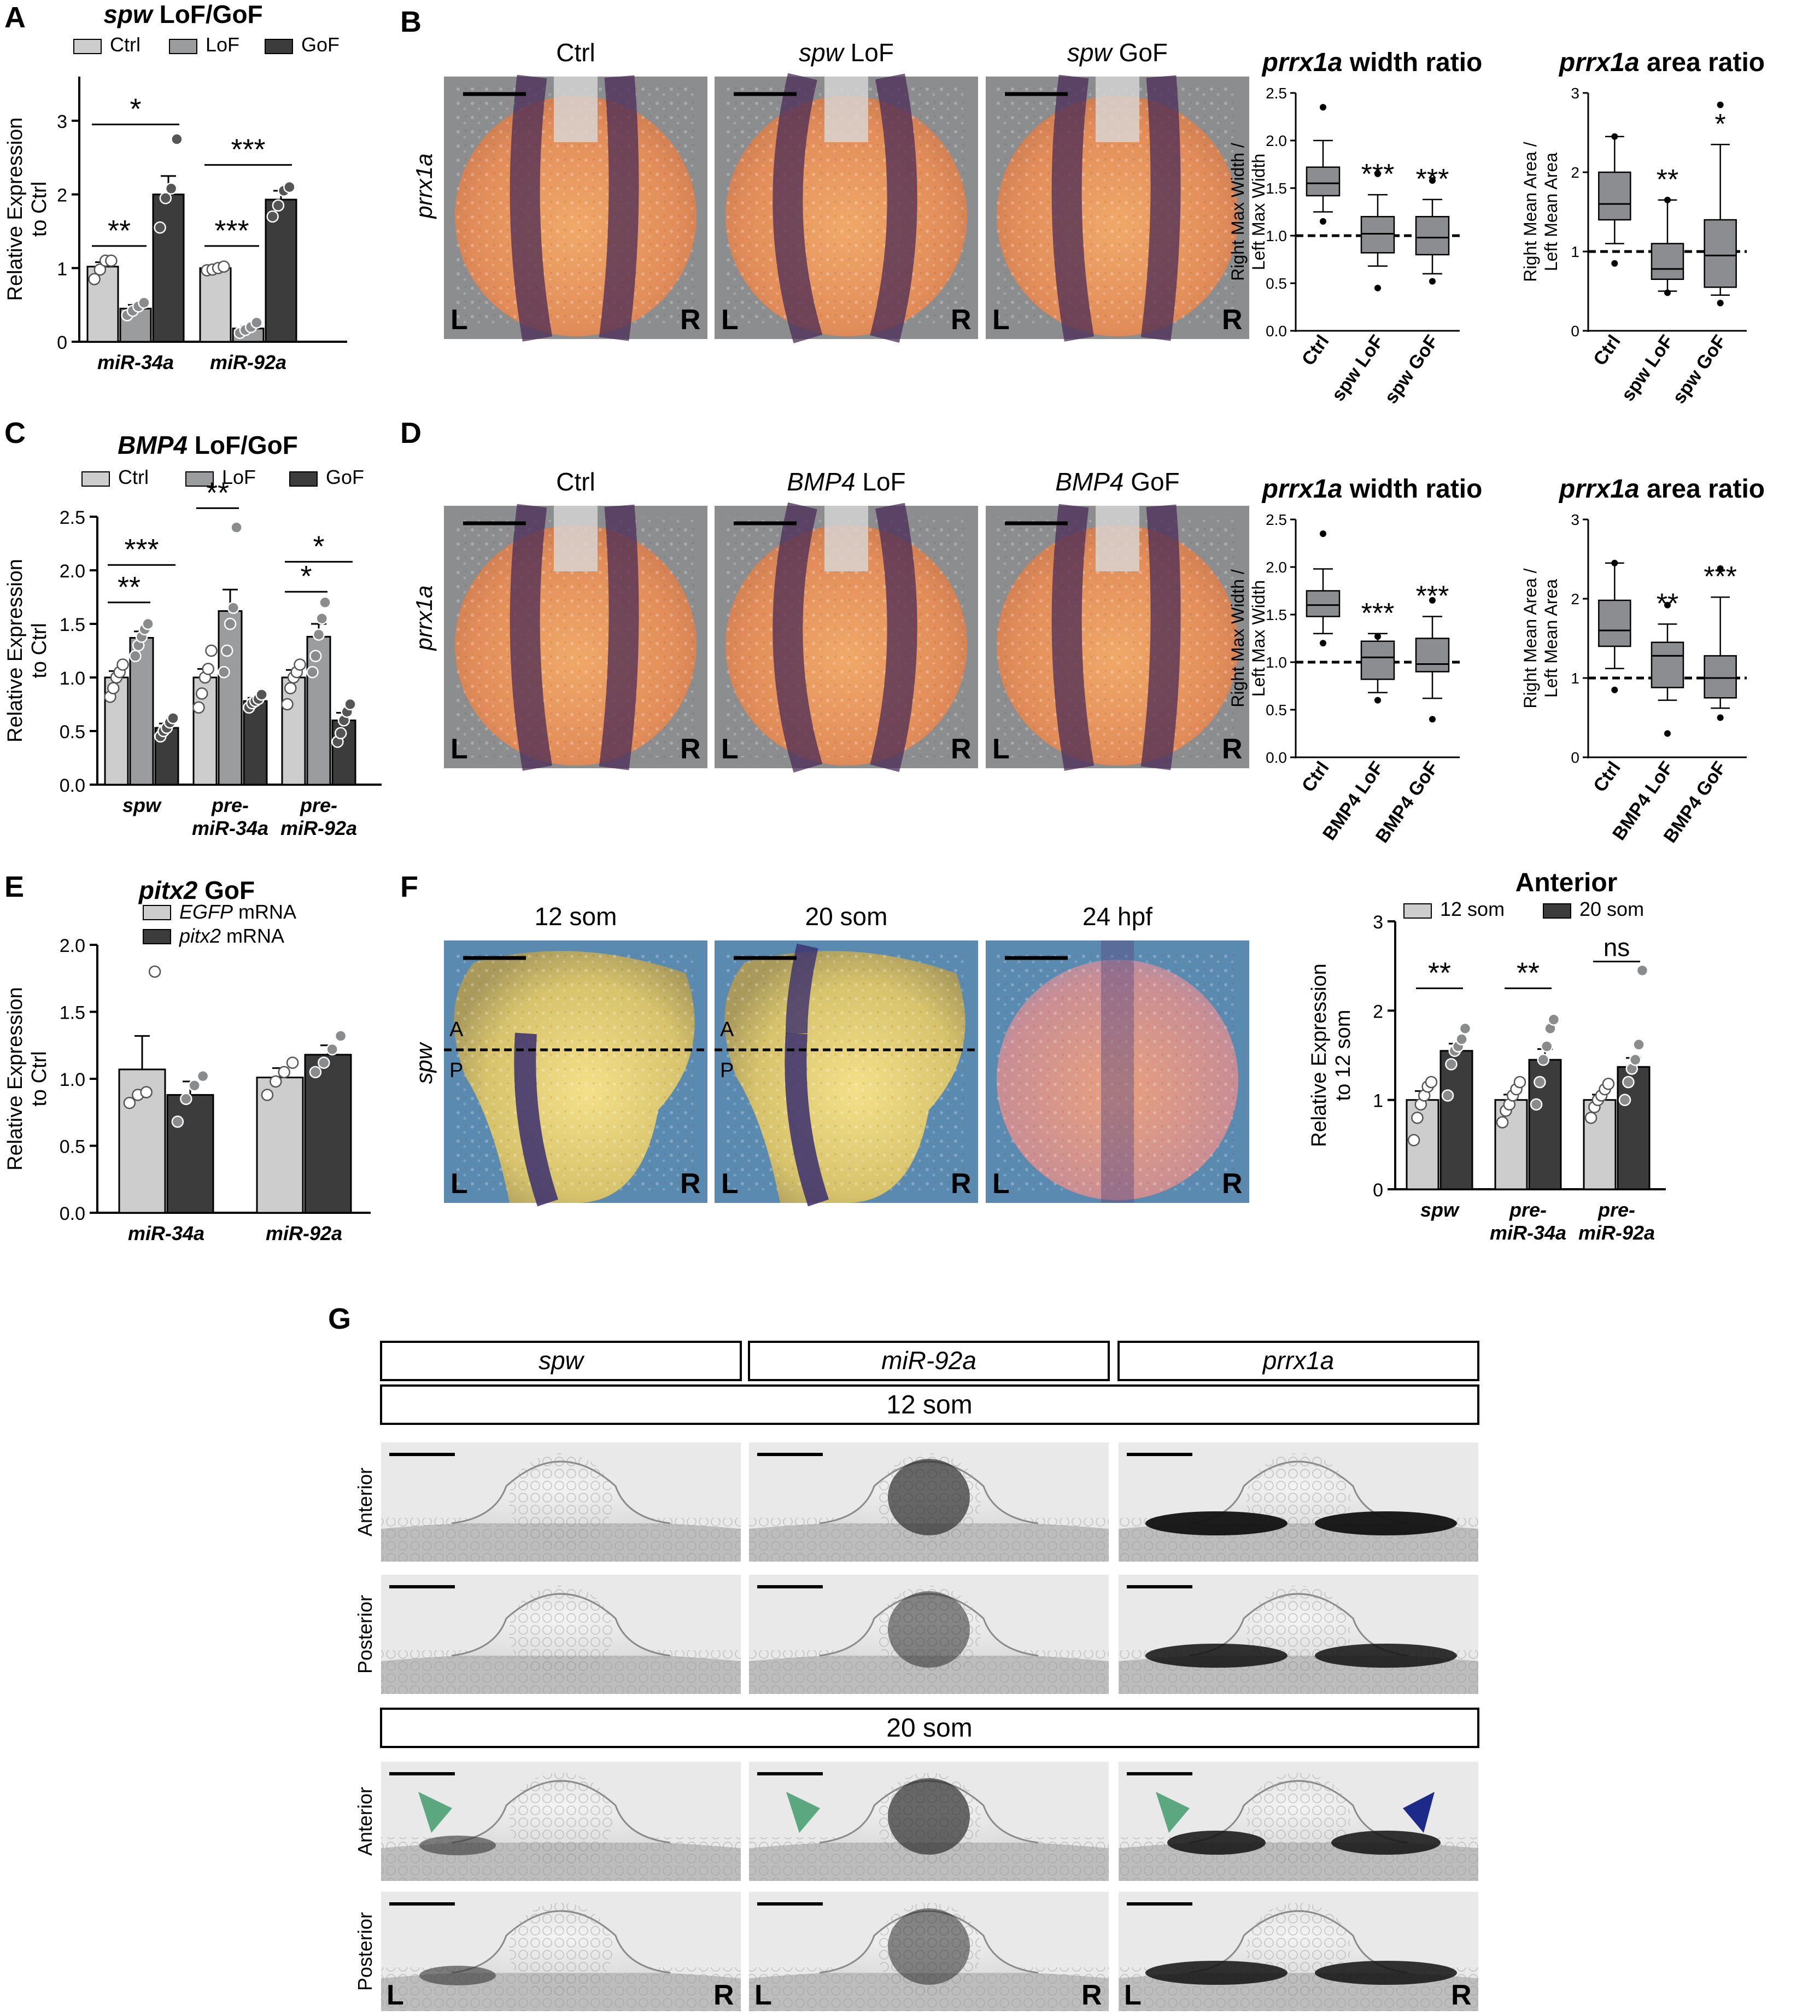 This screenshot has width=1820, height=2016. What do you see at coordinates (1386, 1843) in the screenshot?
I see `prrx1a-stain-right` at bounding box center [1386, 1843].